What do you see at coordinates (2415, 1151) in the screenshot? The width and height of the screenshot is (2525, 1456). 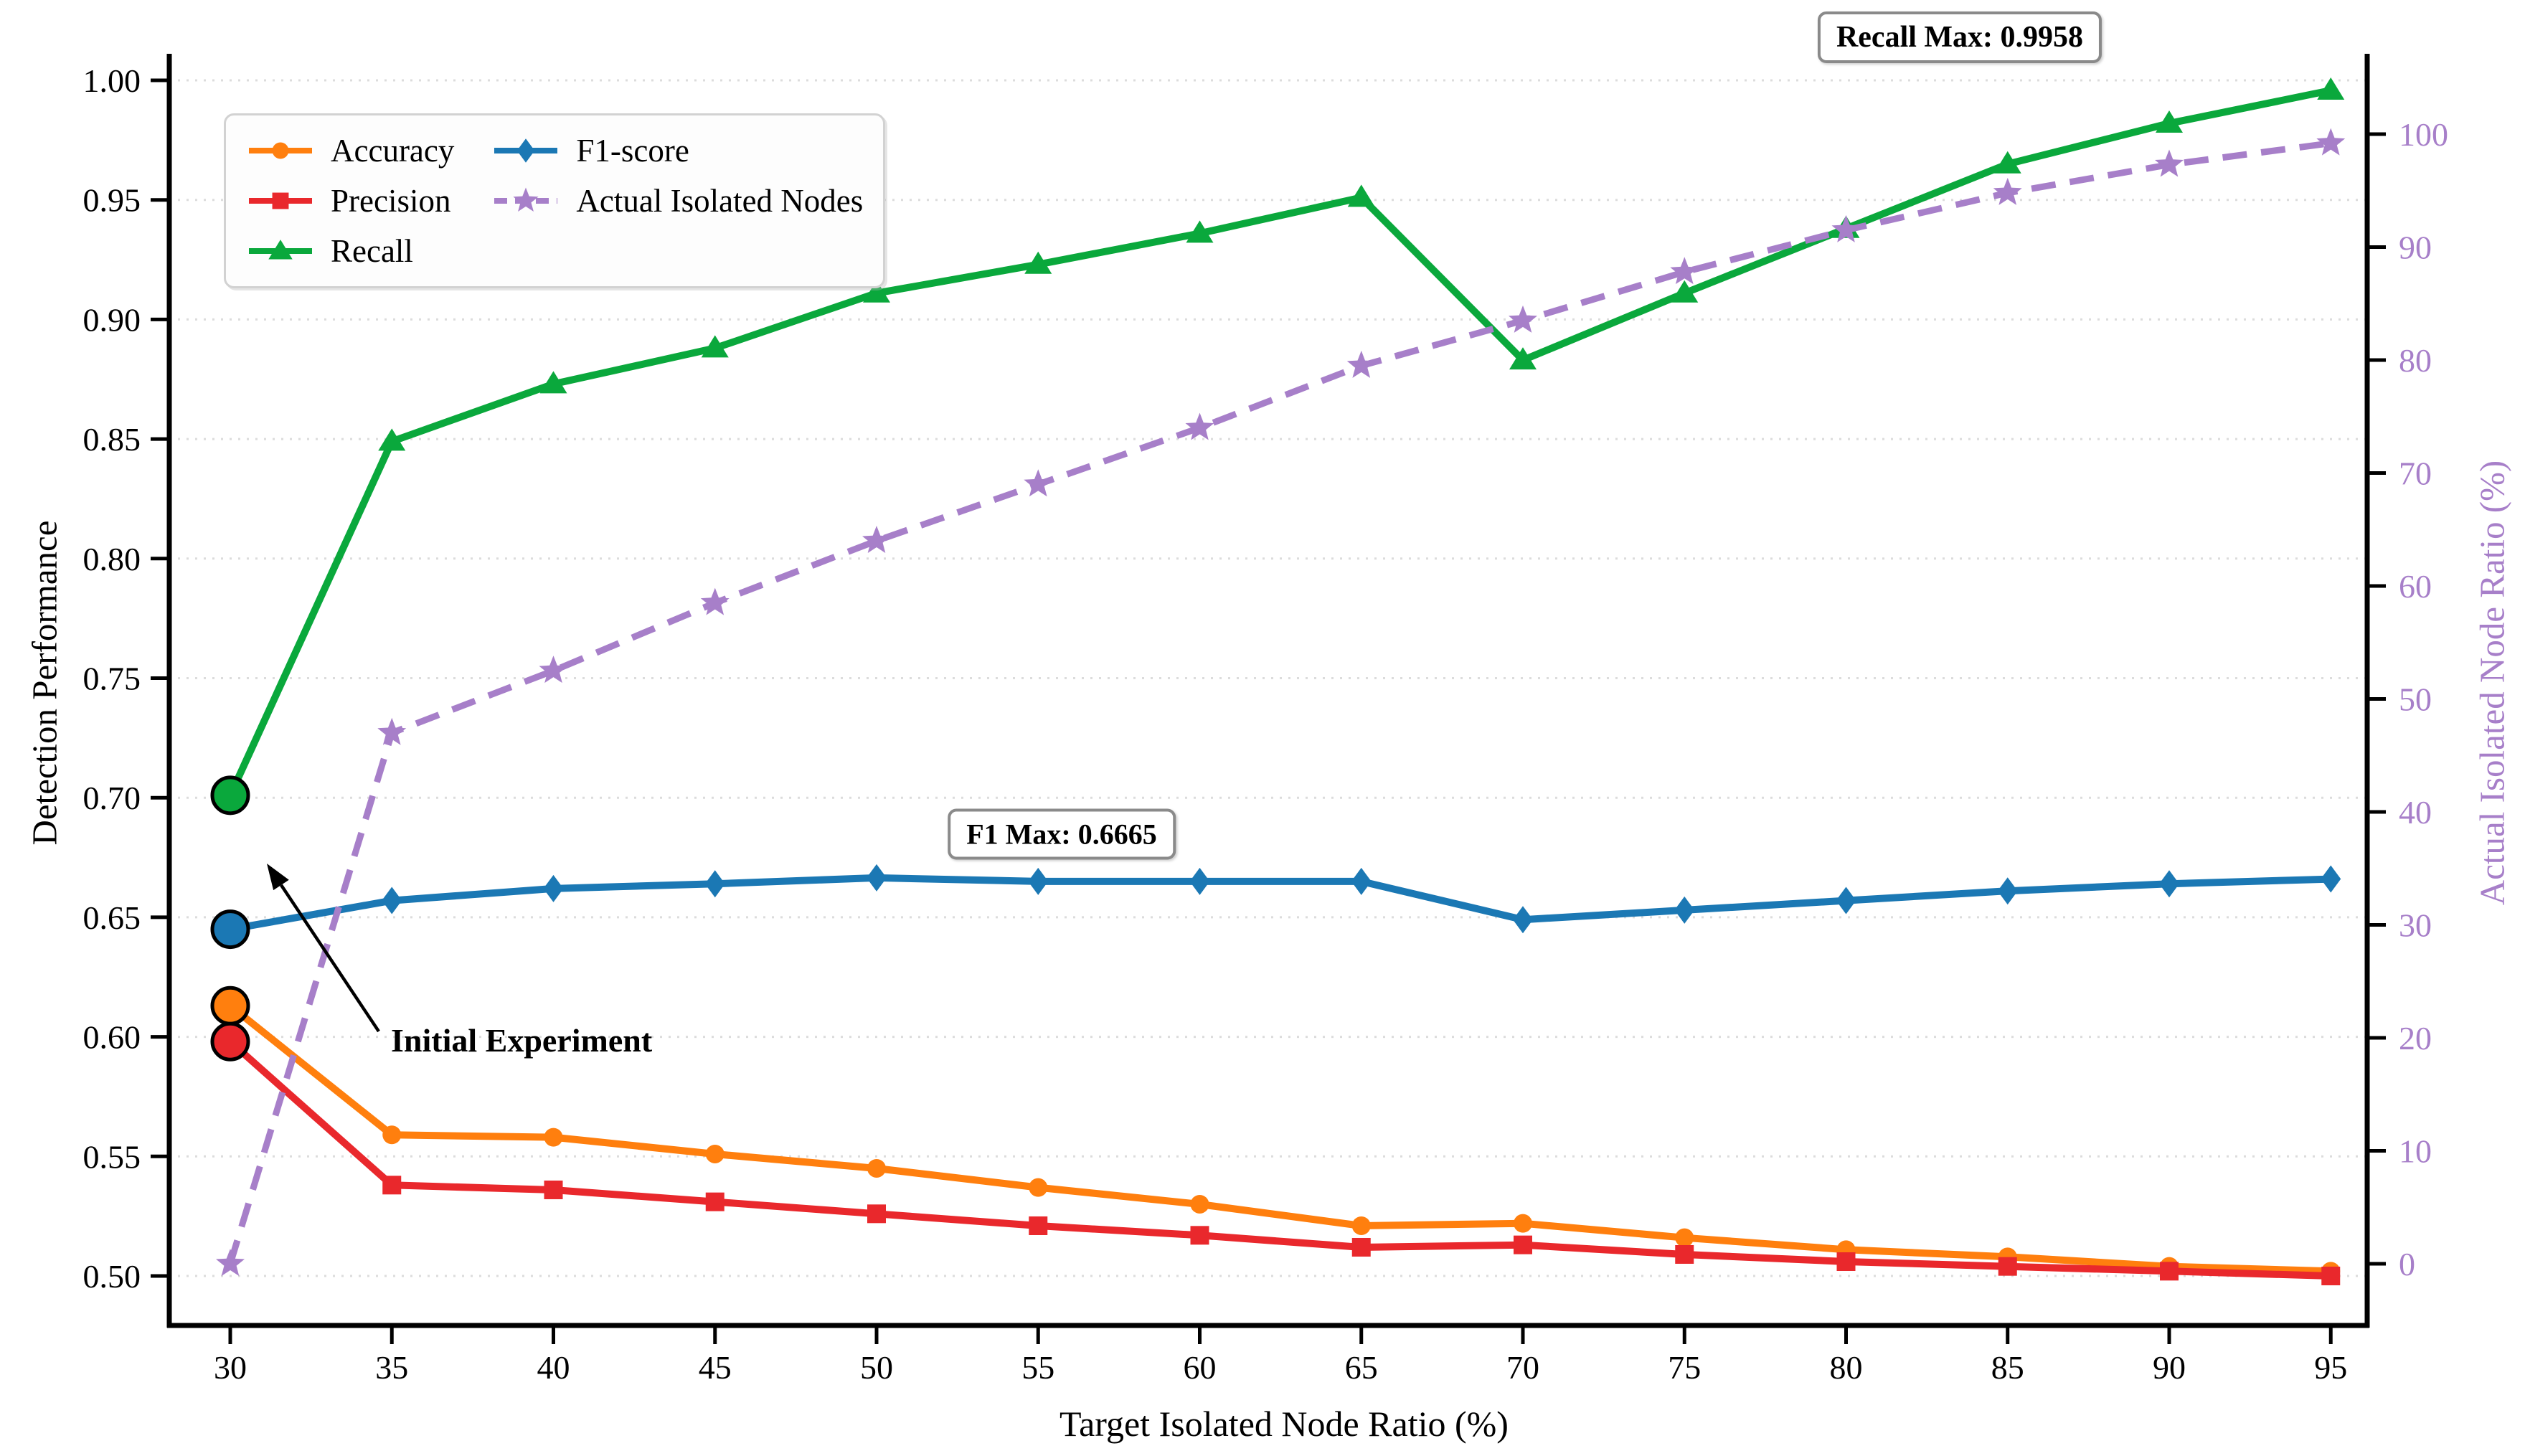 I see `y-axis-tick-label-right: 10` at bounding box center [2415, 1151].